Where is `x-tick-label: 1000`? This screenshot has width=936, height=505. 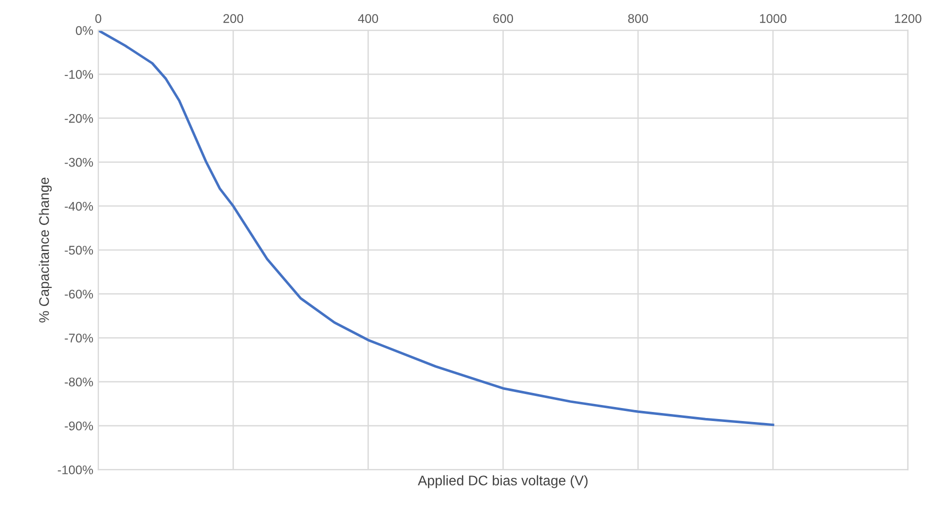 x-tick-label: 1000 is located at coordinates (773, 18).